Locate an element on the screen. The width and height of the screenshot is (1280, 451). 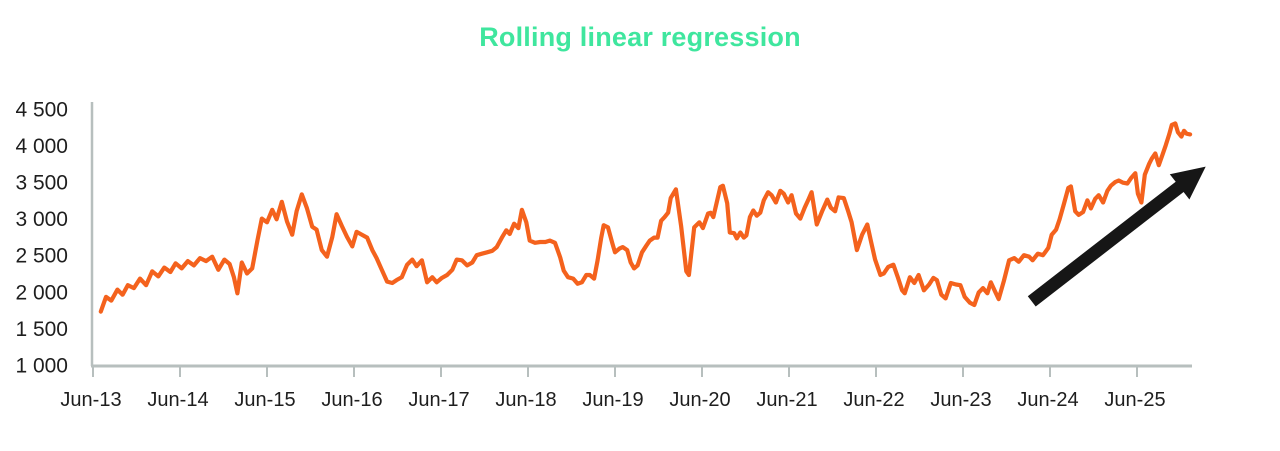
x-tick-label: Jun-22 is located at coordinates (873, 400).